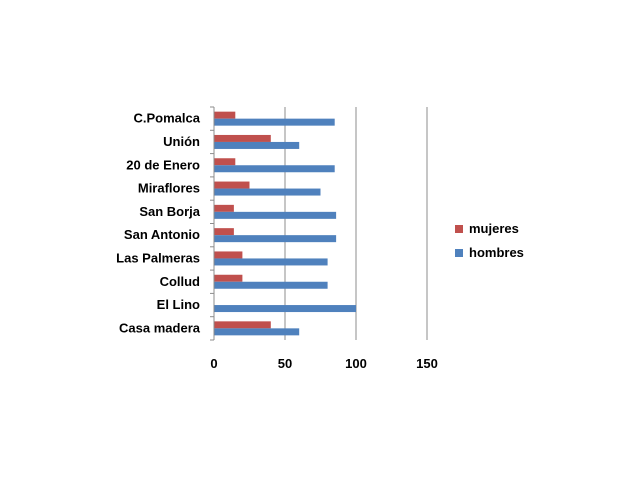 The width and height of the screenshot is (640, 485). Describe the element at coordinates (427, 363) in the screenshot. I see `x-tick-label: 150` at that location.